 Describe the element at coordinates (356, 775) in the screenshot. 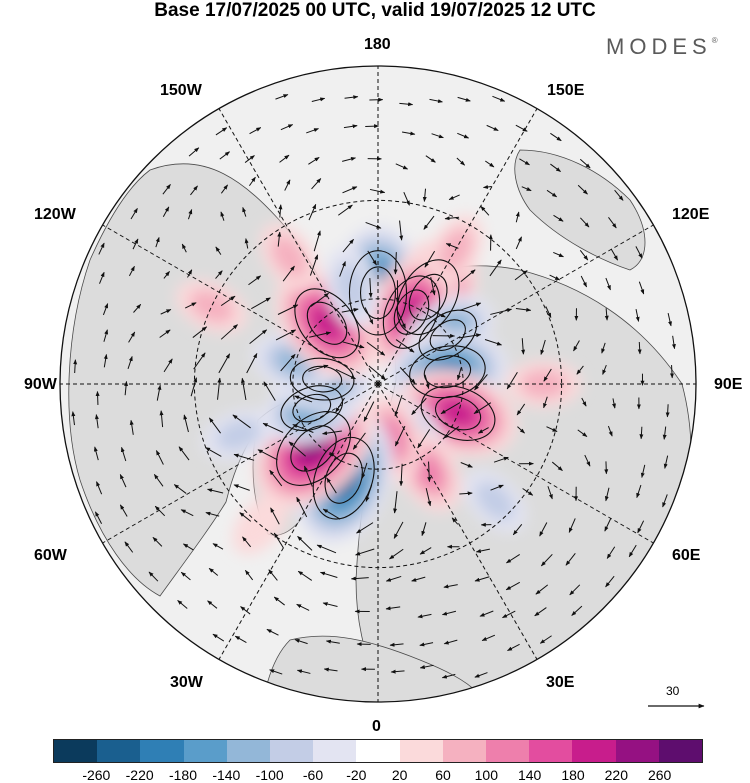

I see `colorbar-tick-label: -20` at that location.